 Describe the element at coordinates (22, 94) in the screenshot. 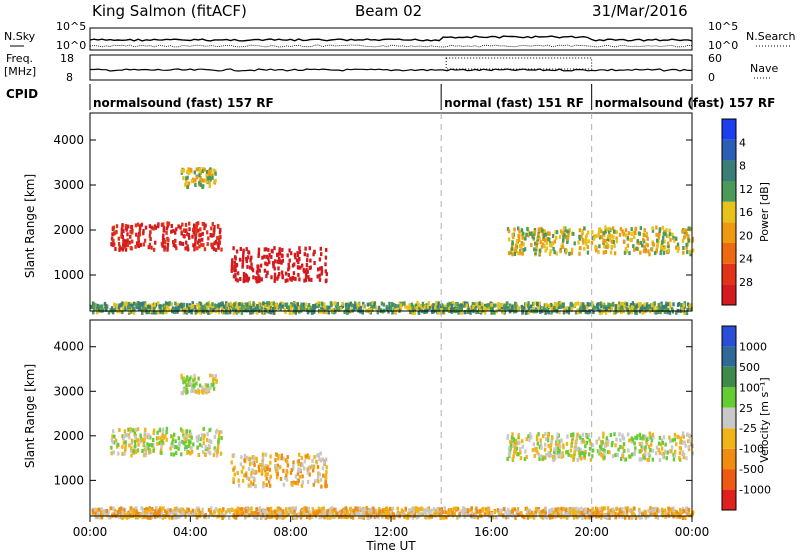

I see `cpid-label: CPID` at that location.